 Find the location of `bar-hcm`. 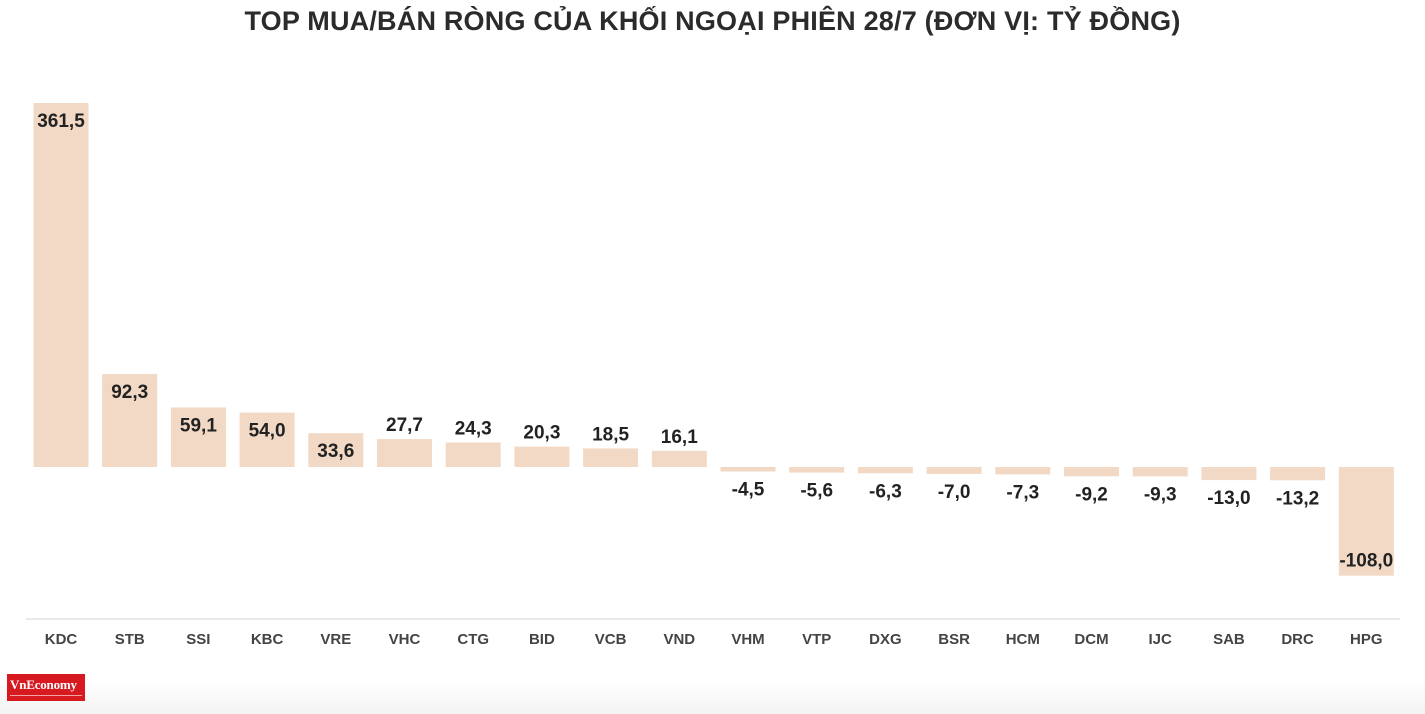

bar-hcm is located at coordinates (1023, 471).